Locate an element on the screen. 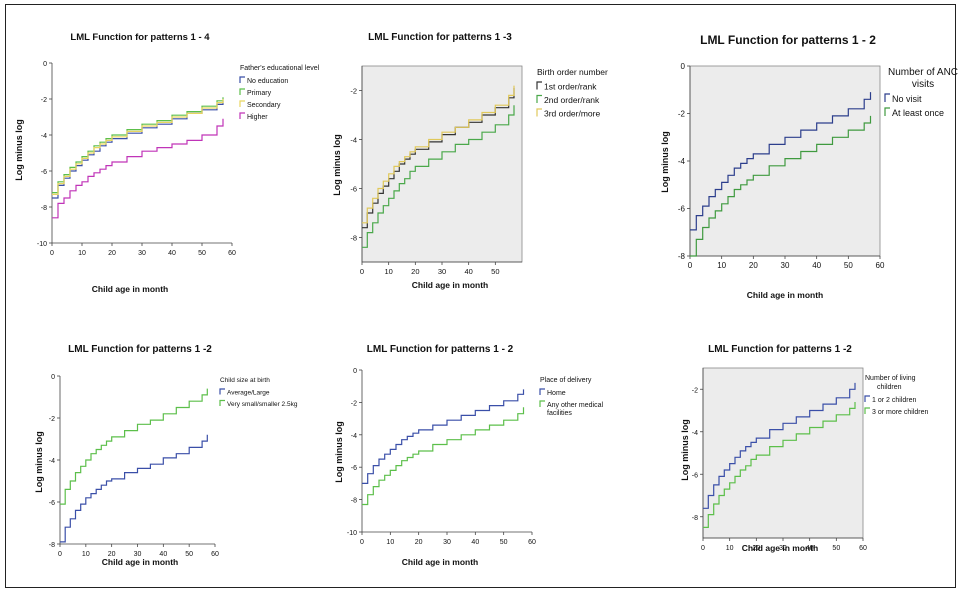  x-tick-label-3: 50 is located at coordinates (848, 265).